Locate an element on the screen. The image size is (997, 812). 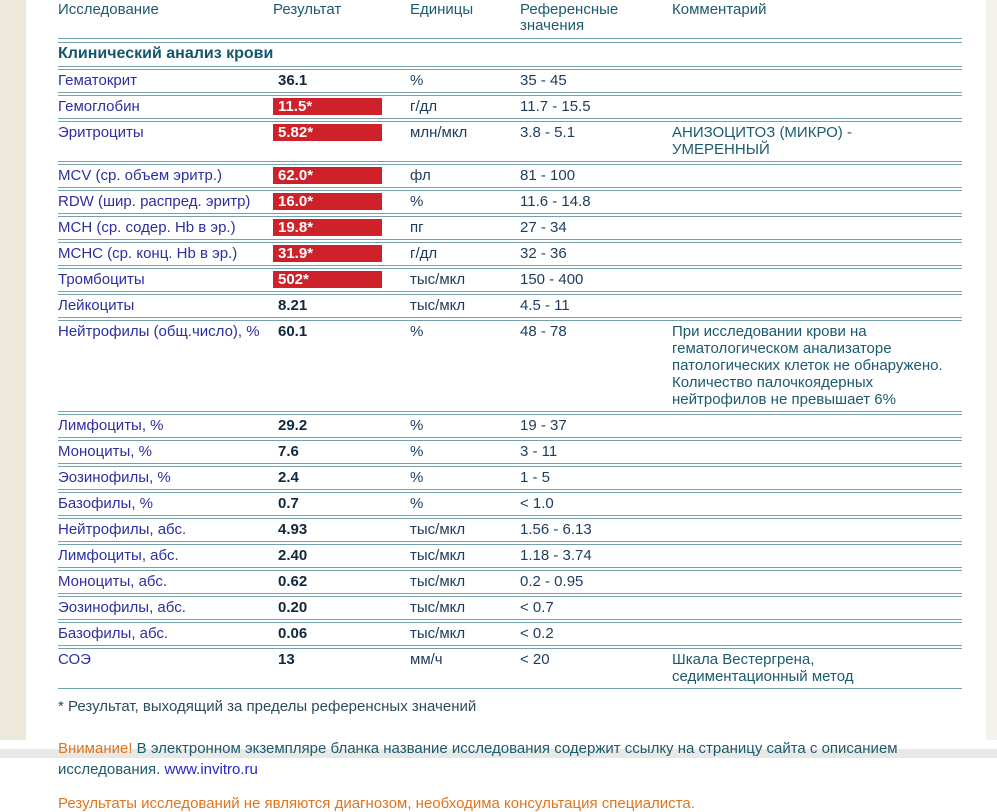
reference-range: < 1.0 is located at coordinates (537, 503).